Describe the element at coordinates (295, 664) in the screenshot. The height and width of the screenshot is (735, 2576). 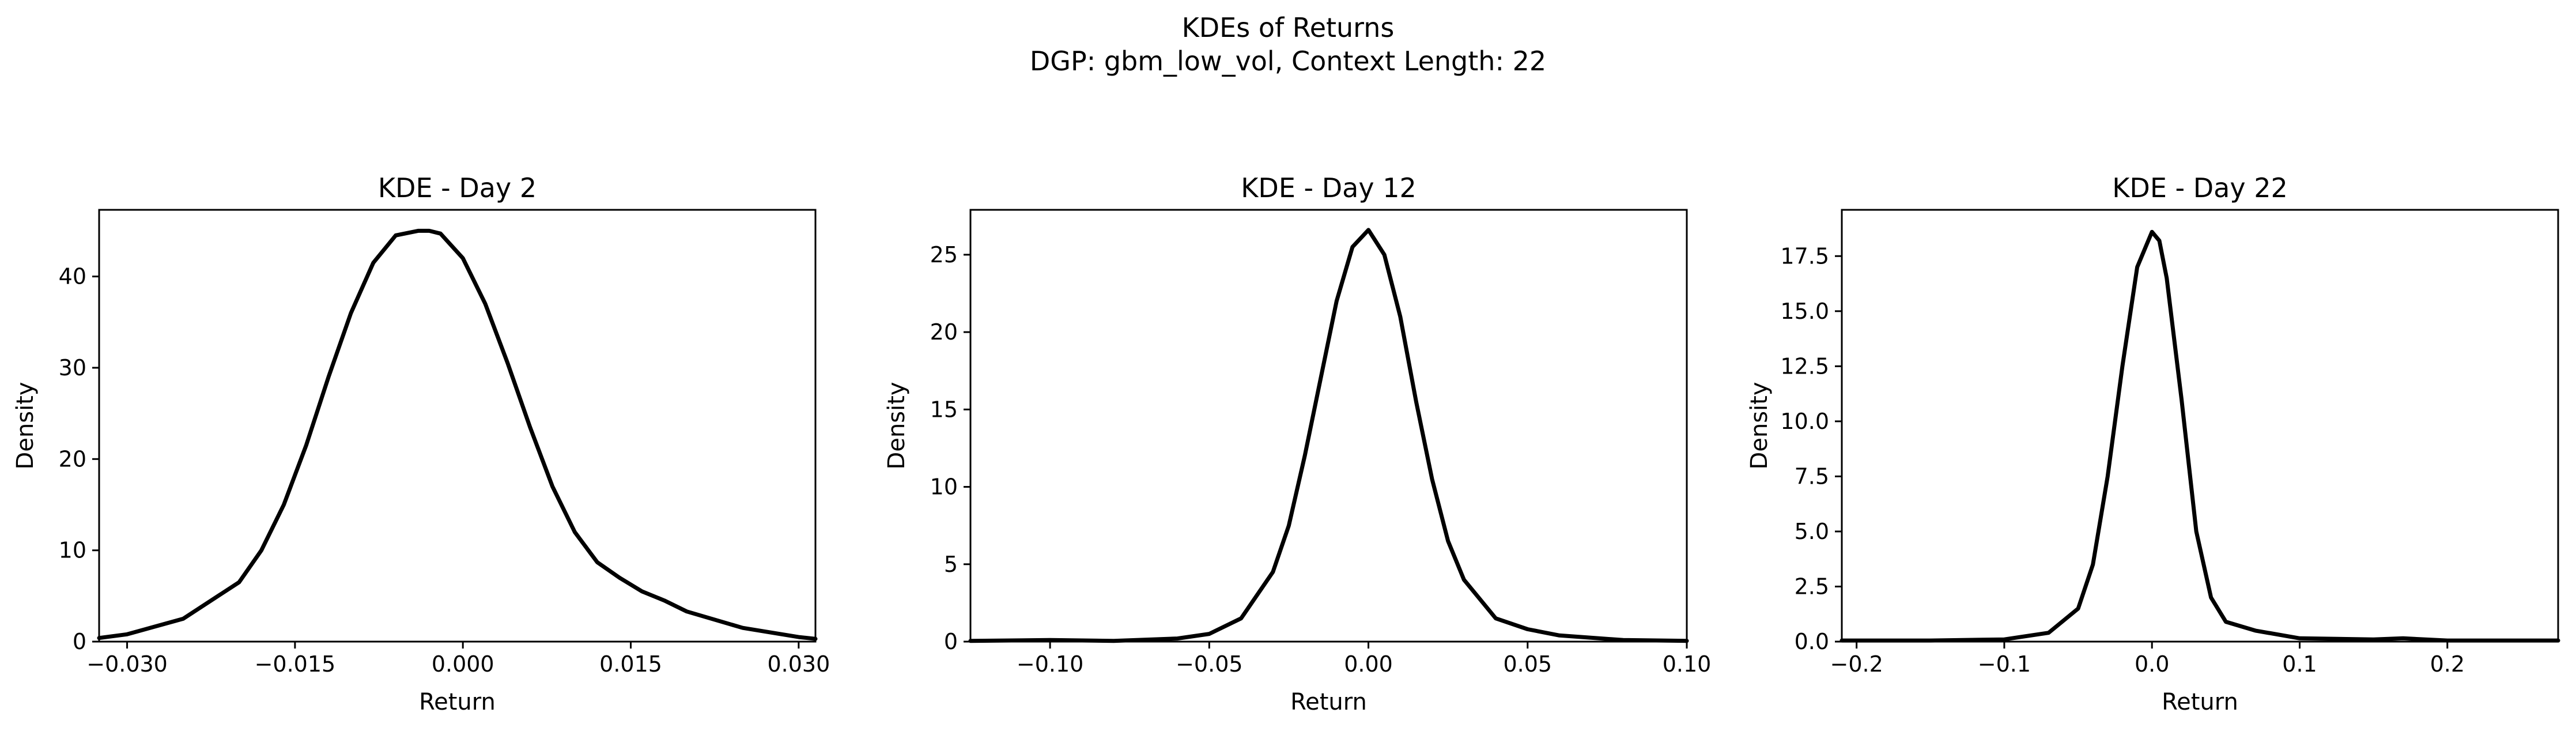
I see `x-tick-label: −0.015` at that location.